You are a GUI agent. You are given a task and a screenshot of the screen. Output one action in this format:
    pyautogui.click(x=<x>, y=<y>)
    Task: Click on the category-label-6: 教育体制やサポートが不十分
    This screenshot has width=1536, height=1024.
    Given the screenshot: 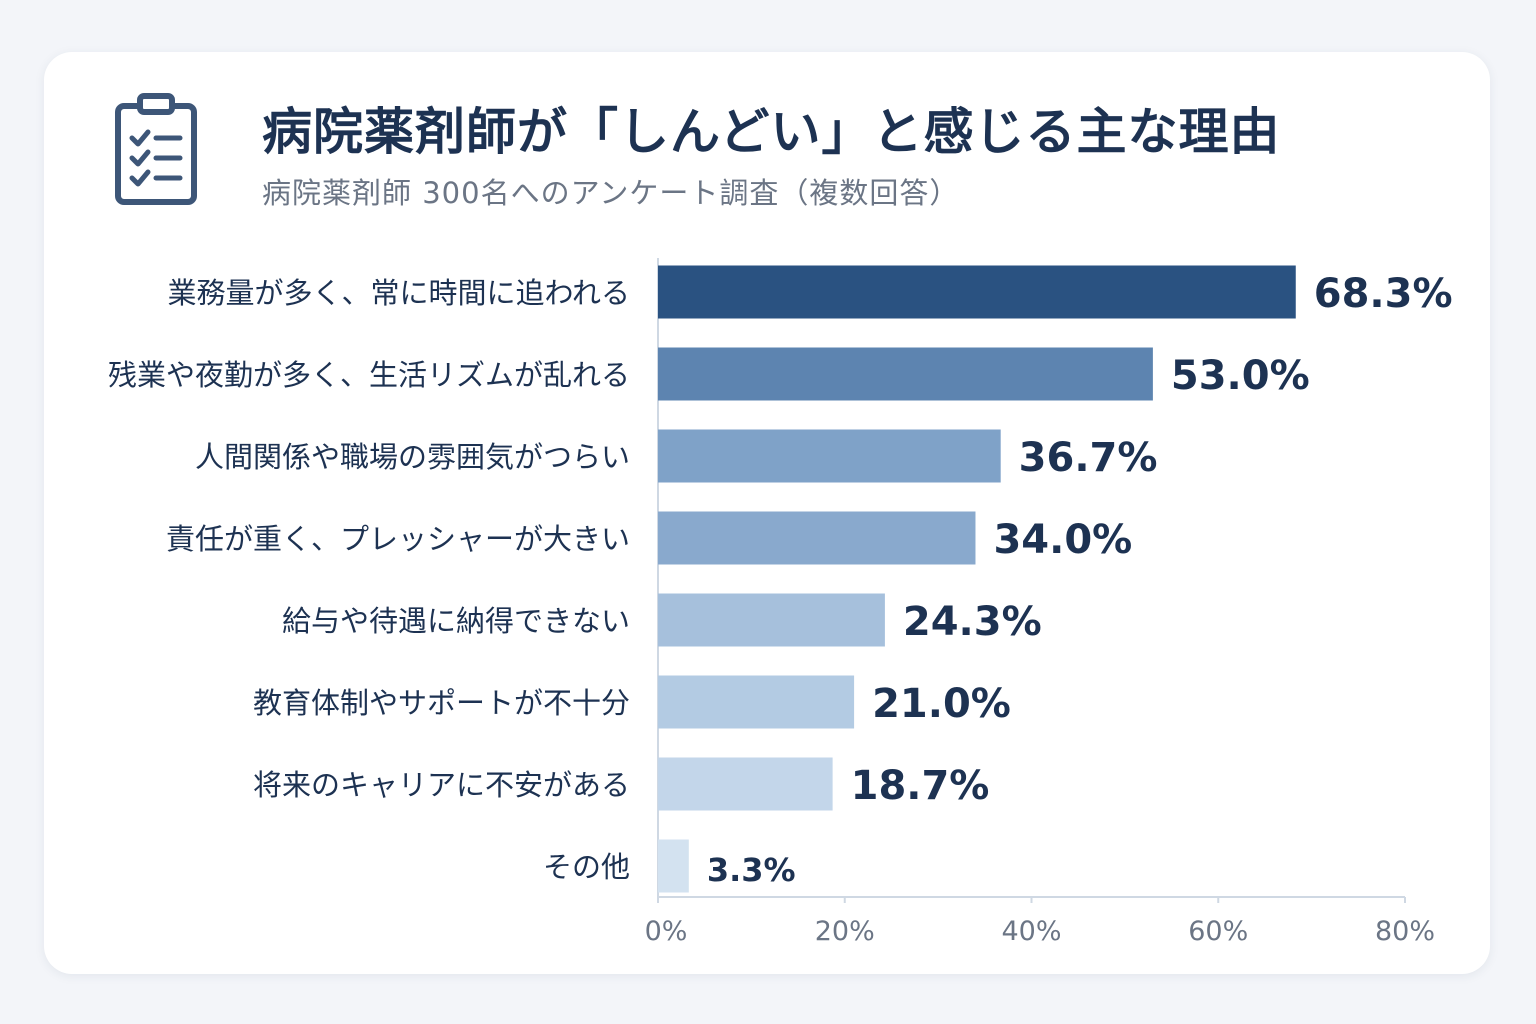 What is the action you would take?
    pyautogui.click(x=441, y=703)
    